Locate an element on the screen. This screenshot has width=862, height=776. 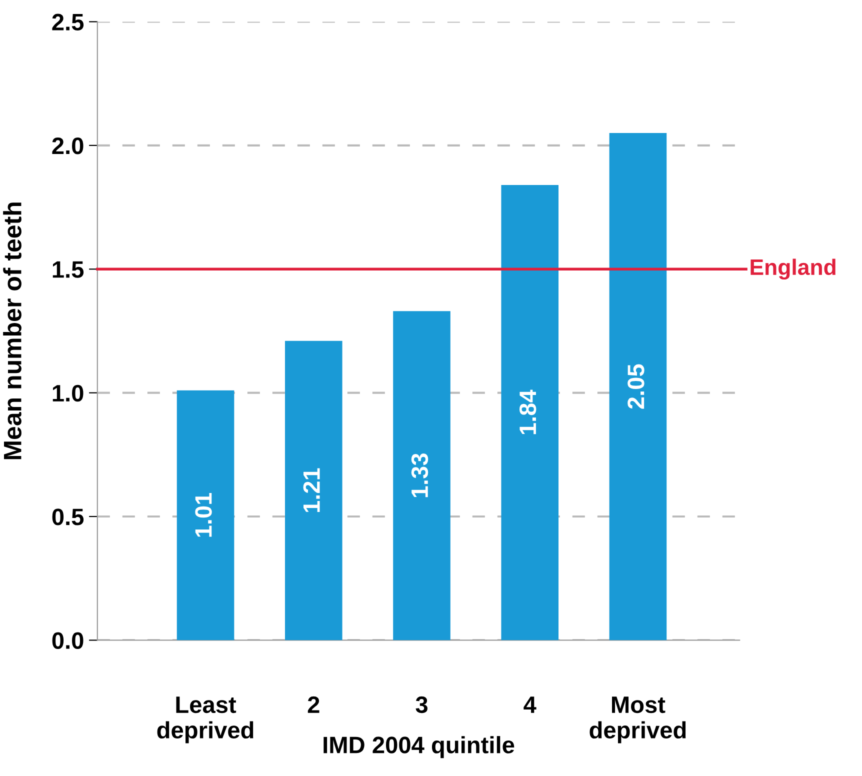
y-axis-title: Mean number of teeth is located at coordinates (12, 331).